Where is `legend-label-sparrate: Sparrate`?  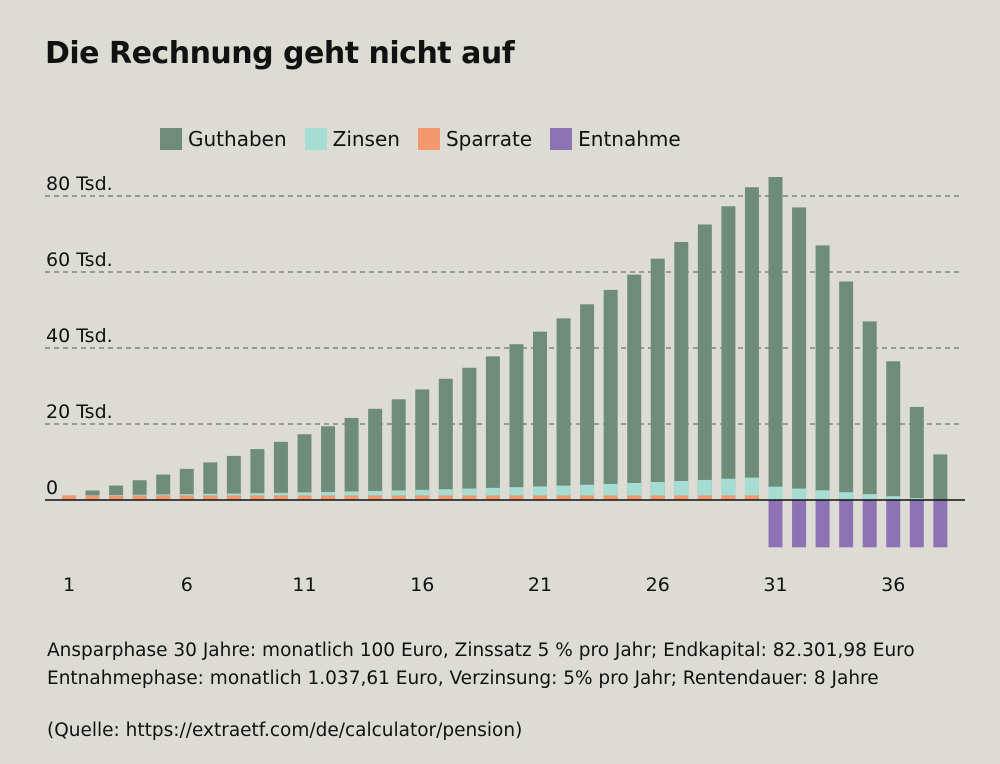 legend-label-sparrate: Sparrate is located at coordinates (489, 139).